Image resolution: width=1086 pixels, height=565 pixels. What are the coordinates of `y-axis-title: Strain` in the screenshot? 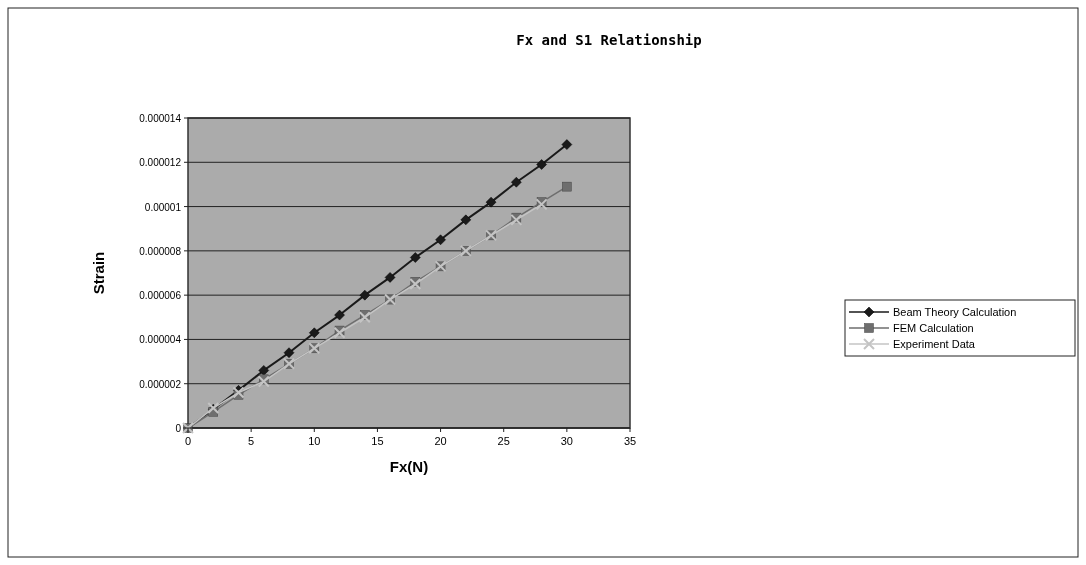 It's located at (98, 273).